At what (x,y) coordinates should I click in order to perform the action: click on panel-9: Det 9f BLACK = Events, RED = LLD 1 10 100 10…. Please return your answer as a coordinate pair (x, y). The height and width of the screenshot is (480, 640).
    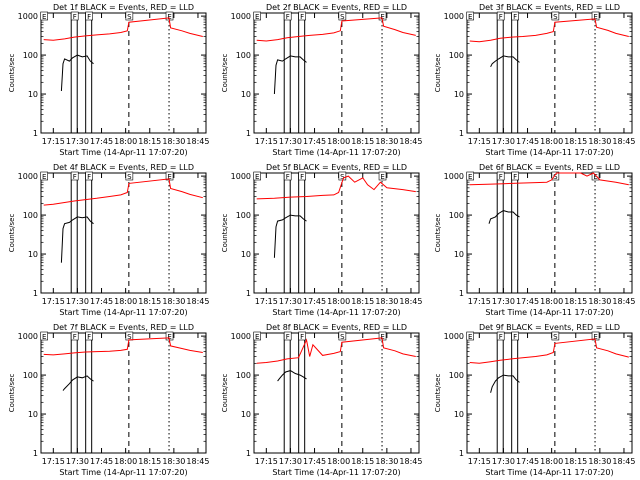
    Looking at the image, I should click on (534, 400).